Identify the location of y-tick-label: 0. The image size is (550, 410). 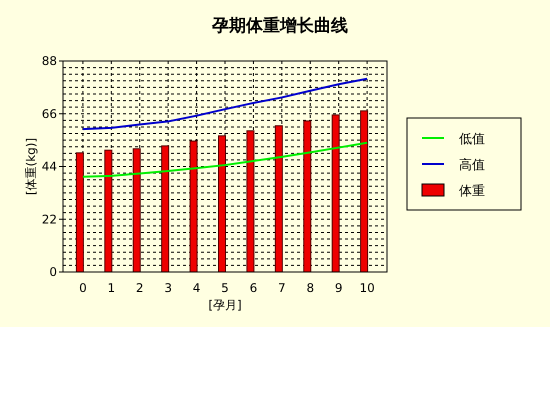
(53, 272).